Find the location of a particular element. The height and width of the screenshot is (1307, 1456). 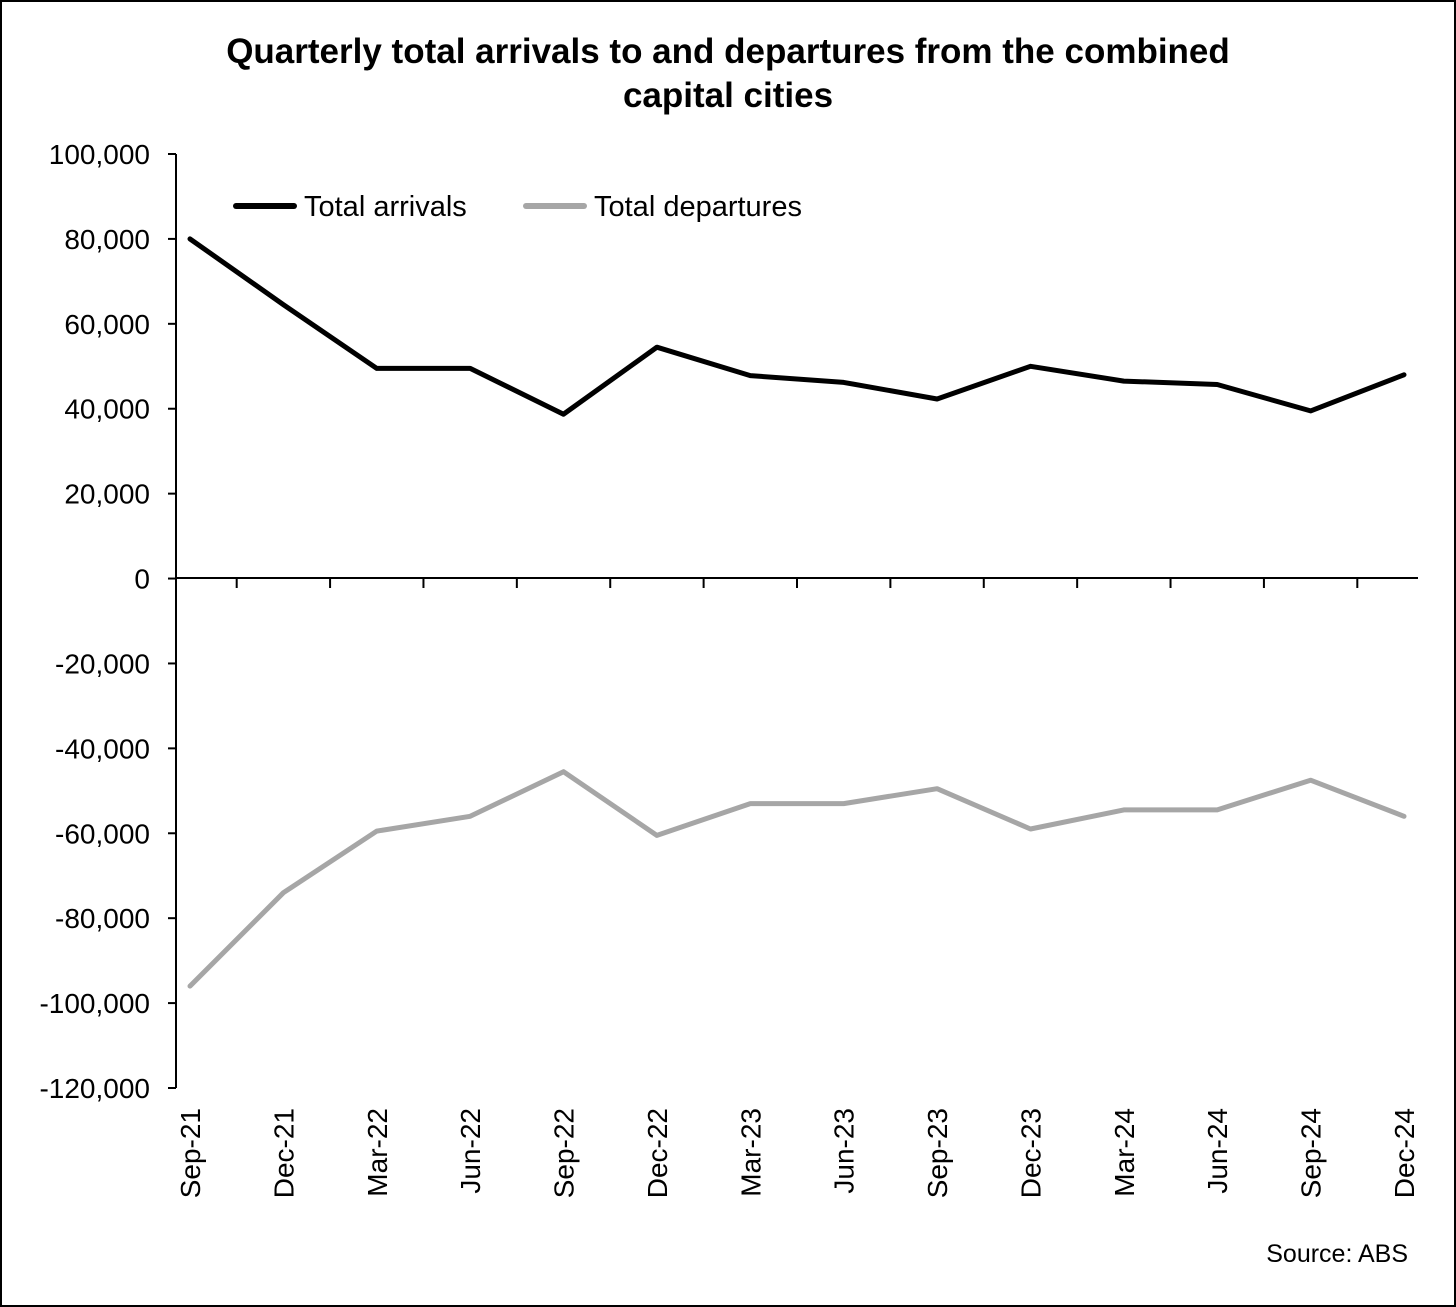

x-tick-label: Sep-22 is located at coordinates (564, 1153).